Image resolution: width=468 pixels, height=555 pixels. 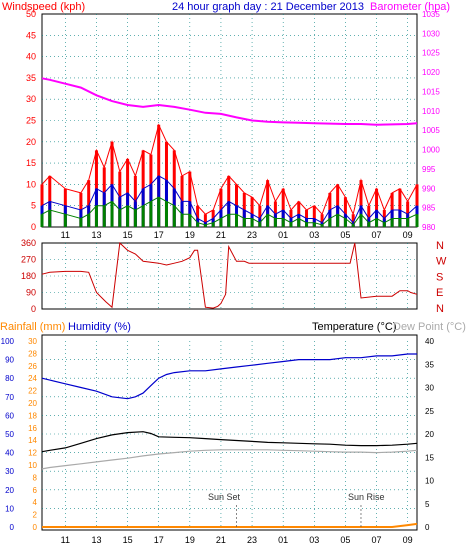 What do you see at coordinates (33, 227) in the screenshot?
I see `wind-ytick: 0` at bounding box center [33, 227].